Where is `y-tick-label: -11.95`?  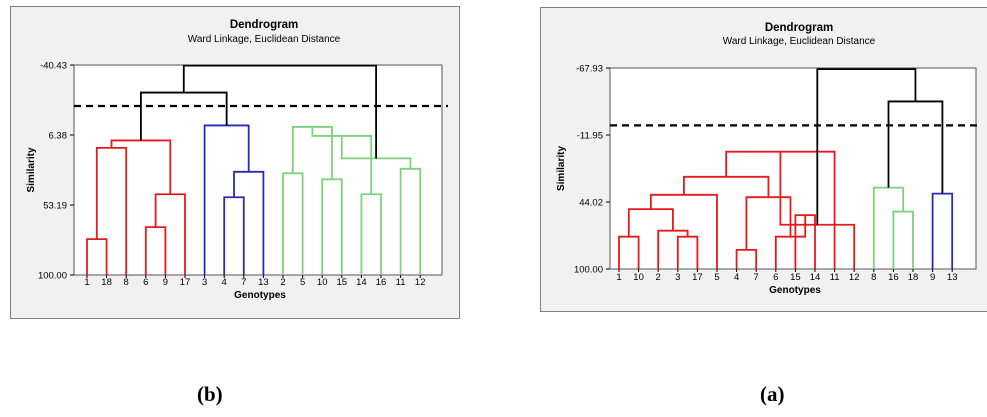
y-tick-label: -11.95 is located at coordinates (590, 136).